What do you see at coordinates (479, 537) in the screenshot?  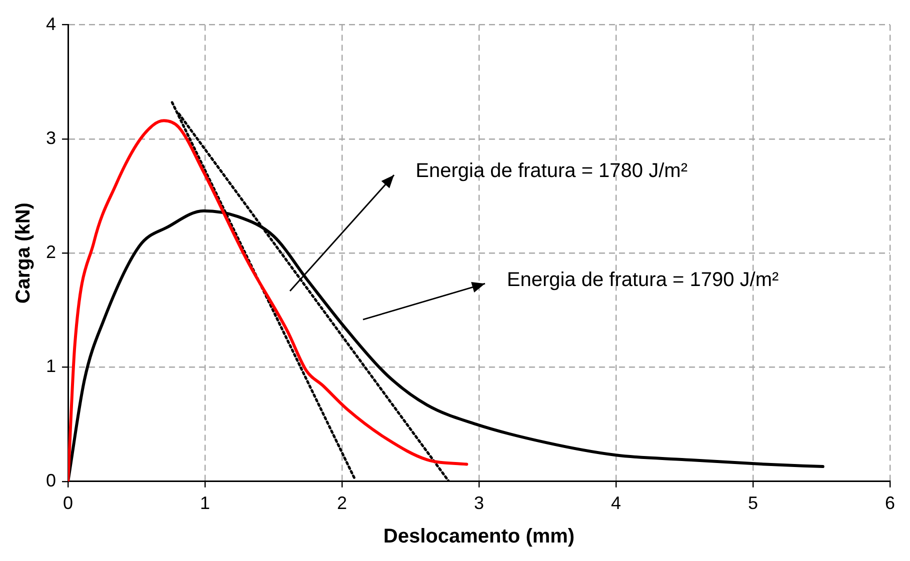 I see `x-axis-title: Deslocamento (mm)` at bounding box center [479, 537].